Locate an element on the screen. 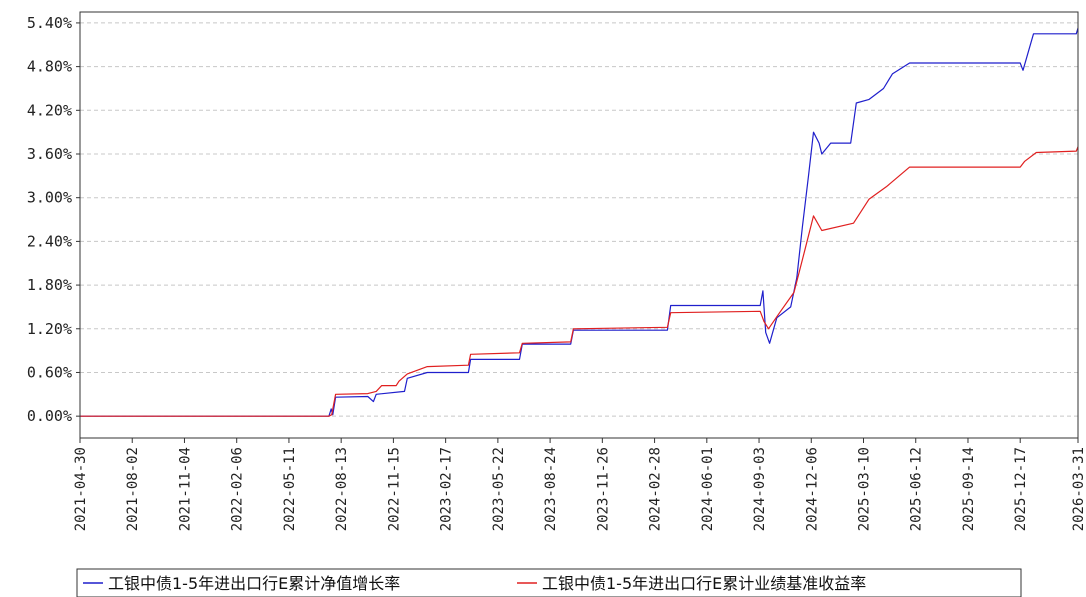  x-tick-label: 2024-02-28 is located at coordinates (656, 489).